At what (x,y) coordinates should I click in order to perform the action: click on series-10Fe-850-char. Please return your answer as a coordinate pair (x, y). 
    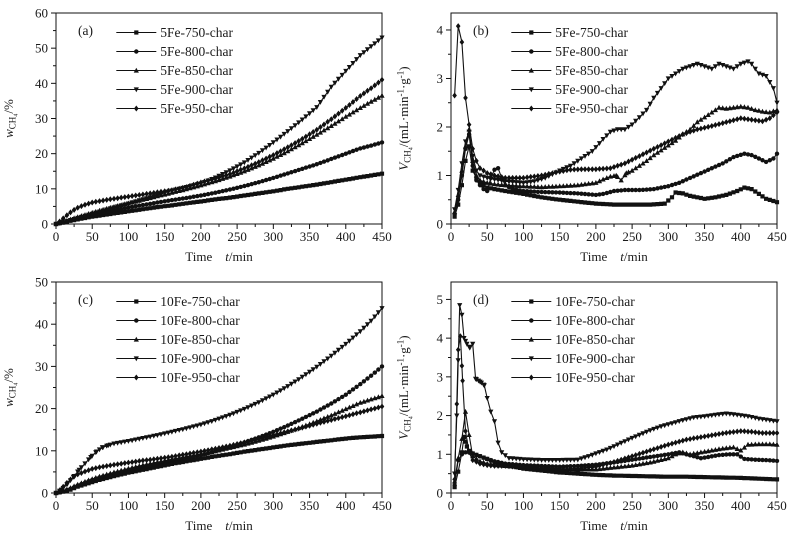
    Looking at the image, I should click on (616, 446).